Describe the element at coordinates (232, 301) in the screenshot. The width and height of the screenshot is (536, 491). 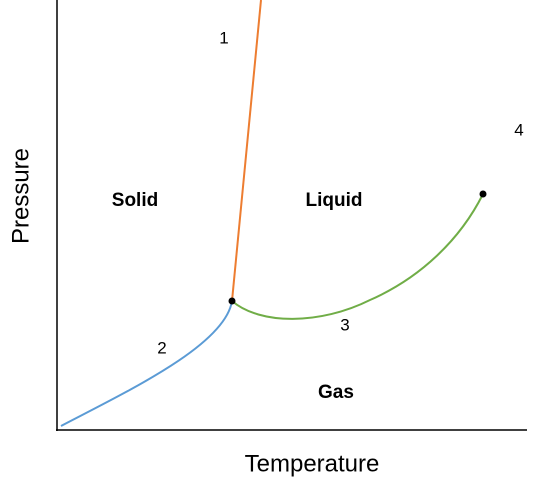
I see `triple-point` at that location.